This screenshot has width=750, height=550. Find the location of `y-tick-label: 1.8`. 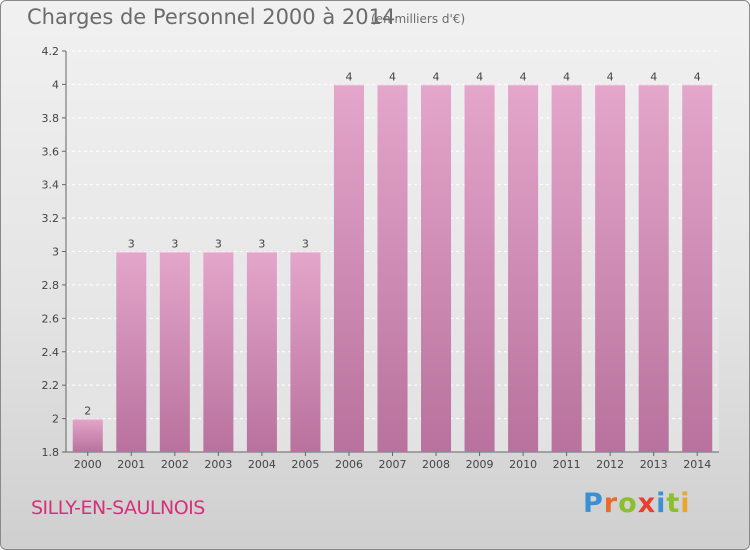

y-tick-label: 1.8 is located at coordinates (51, 452).